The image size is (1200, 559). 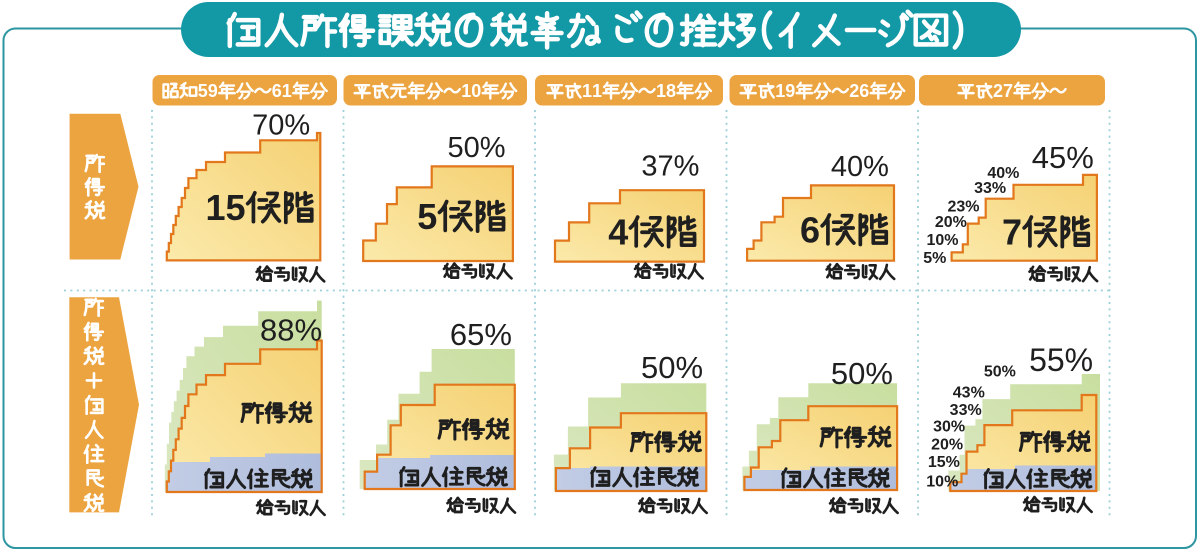 I want to click on svg-text: 65%, so click(x=481, y=334).